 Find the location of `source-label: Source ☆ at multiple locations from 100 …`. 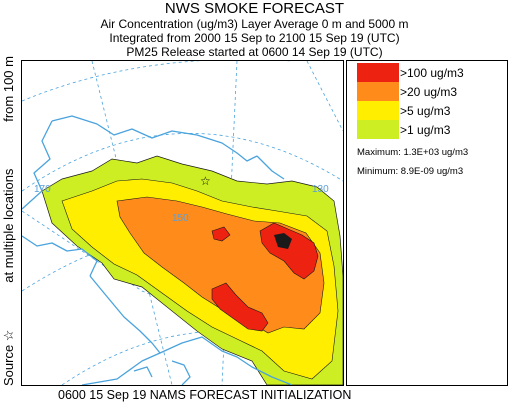

source-label: Source ☆ at multiple locations from 100 … is located at coordinates (11, 221).